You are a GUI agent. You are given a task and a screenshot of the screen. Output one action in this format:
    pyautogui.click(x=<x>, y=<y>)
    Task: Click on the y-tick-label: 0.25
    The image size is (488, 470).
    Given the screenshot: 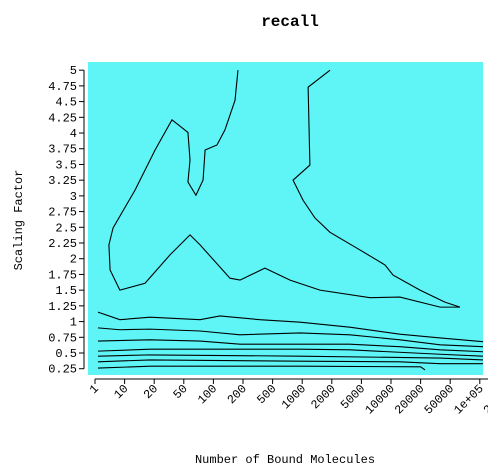 What is the action you would take?
    pyautogui.click(x=62, y=370)
    